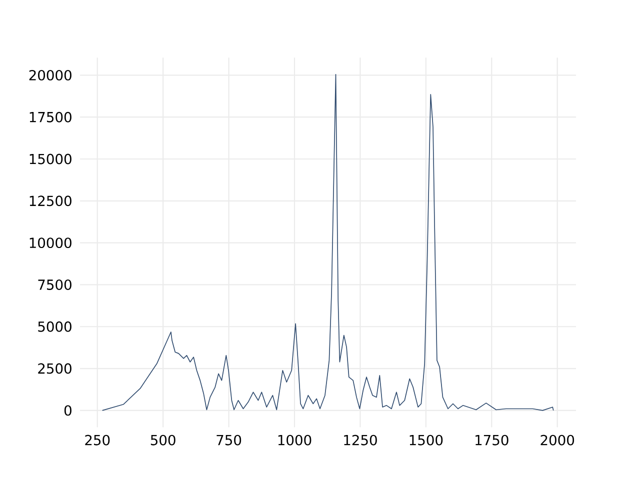 This screenshot has width=640, height=480. I want to click on x-tick-label: 1750, so click(492, 440).